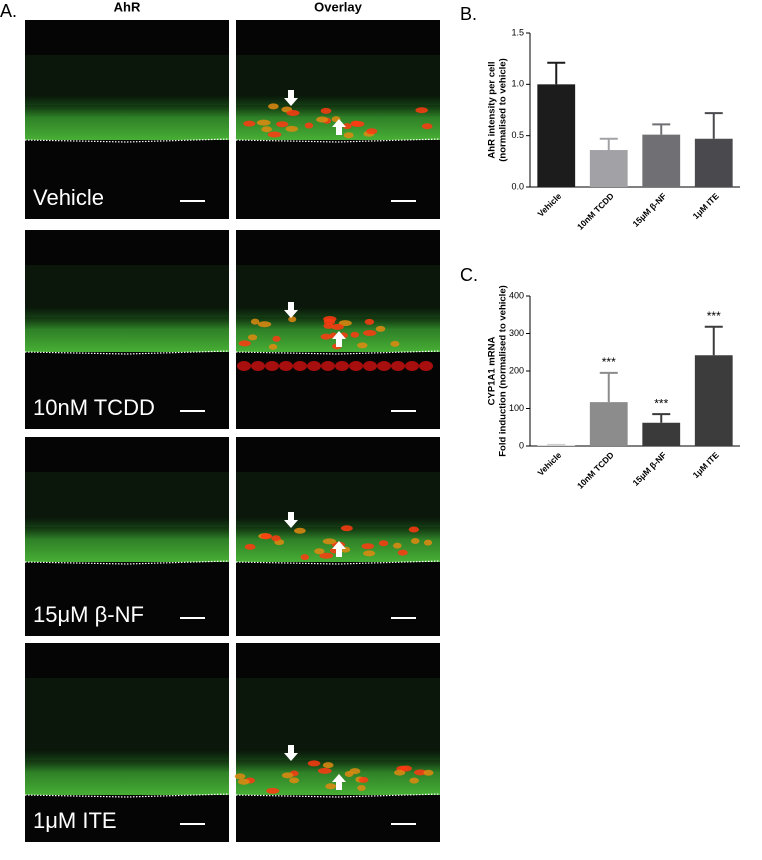 The height and width of the screenshot is (860, 762). Describe the element at coordinates (492, 371) in the screenshot. I see `y-axis-label: CYP1A1 mRNA` at that location.